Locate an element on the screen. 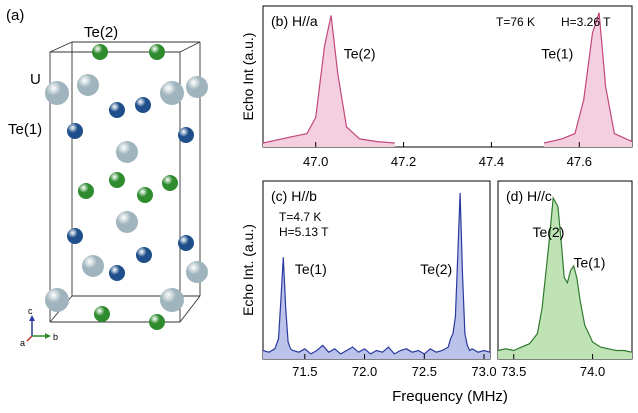  condition-text: T=4.7 K is located at coordinates (300, 217).